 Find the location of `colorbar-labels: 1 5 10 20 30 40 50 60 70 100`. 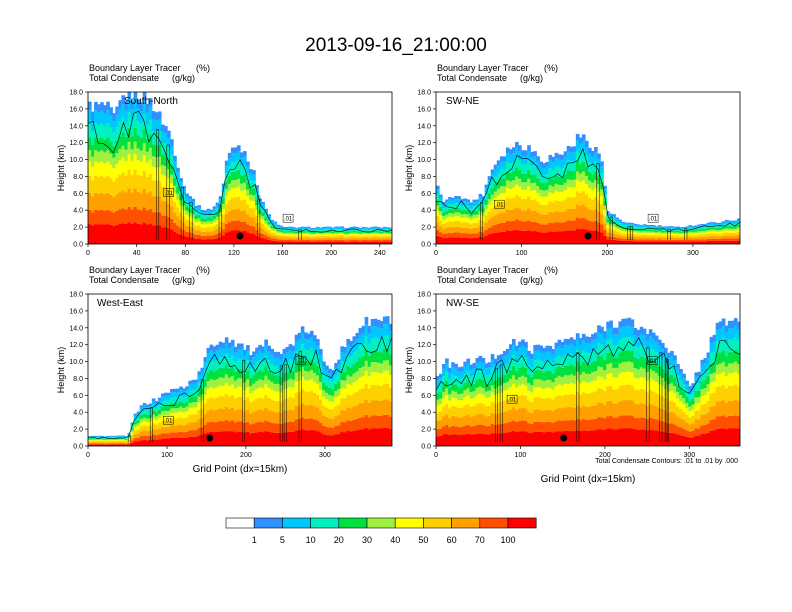

colorbar-labels: 1 5 10 20 30 40 50 60 70 100 is located at coordinates (384, 540).